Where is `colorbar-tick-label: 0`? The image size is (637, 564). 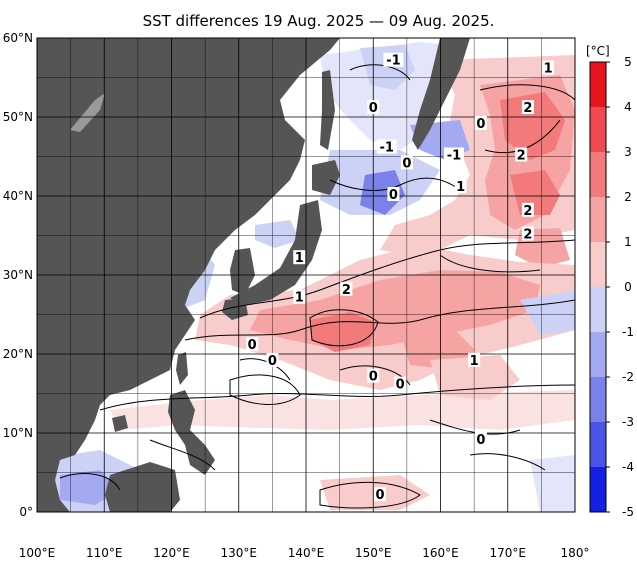
colorbar-tick-label: 0 is located at coordinates (628, 287).